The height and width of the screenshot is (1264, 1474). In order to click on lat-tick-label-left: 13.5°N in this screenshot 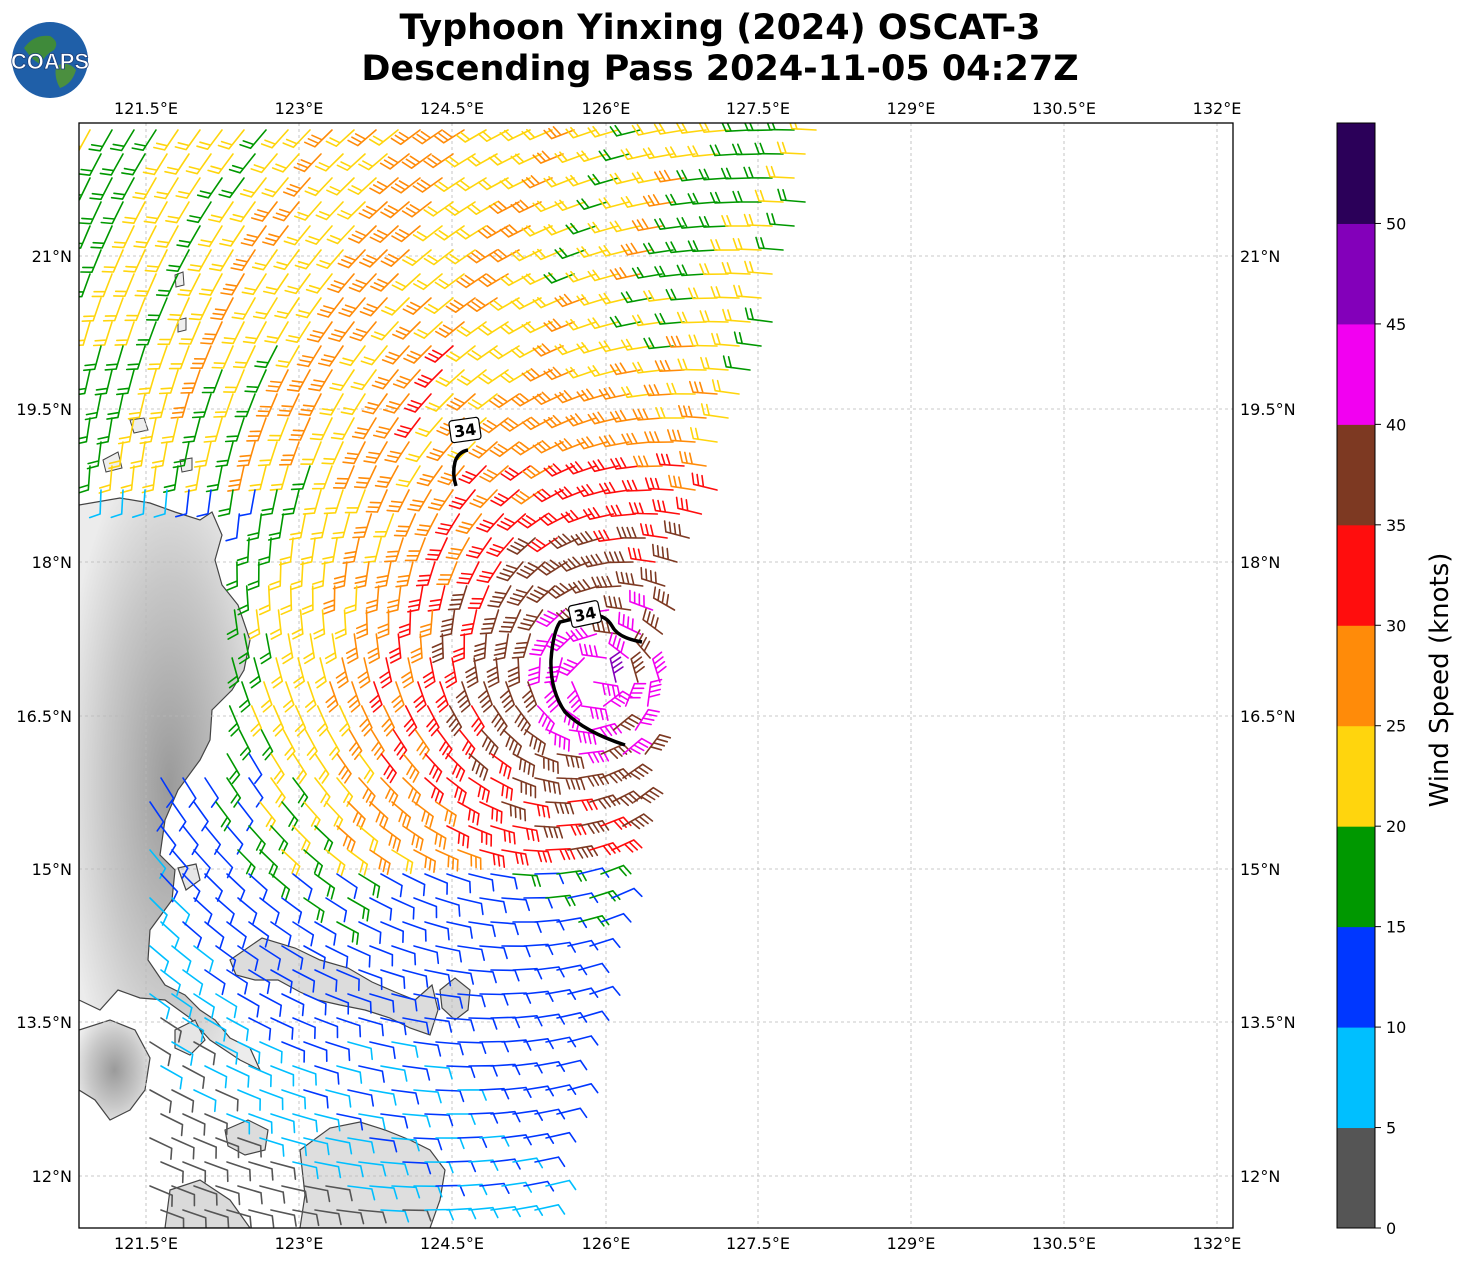, I will do `click(44, 1022)`.